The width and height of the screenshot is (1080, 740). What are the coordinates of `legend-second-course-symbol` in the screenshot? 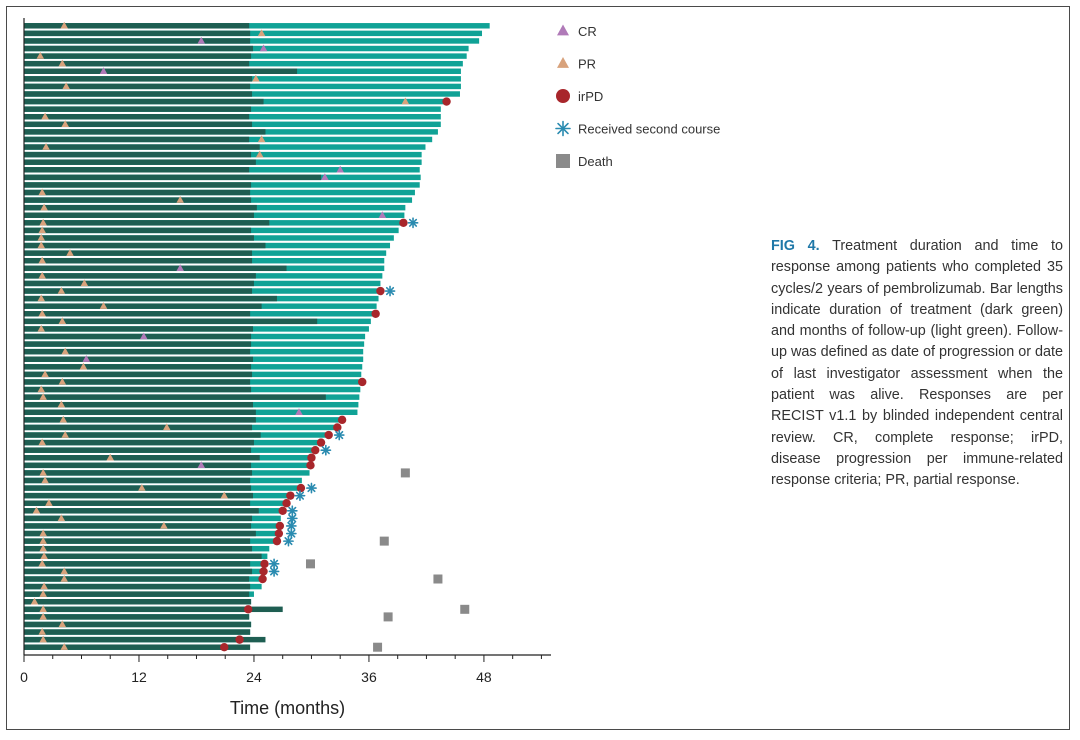 It's located at (563, 128).